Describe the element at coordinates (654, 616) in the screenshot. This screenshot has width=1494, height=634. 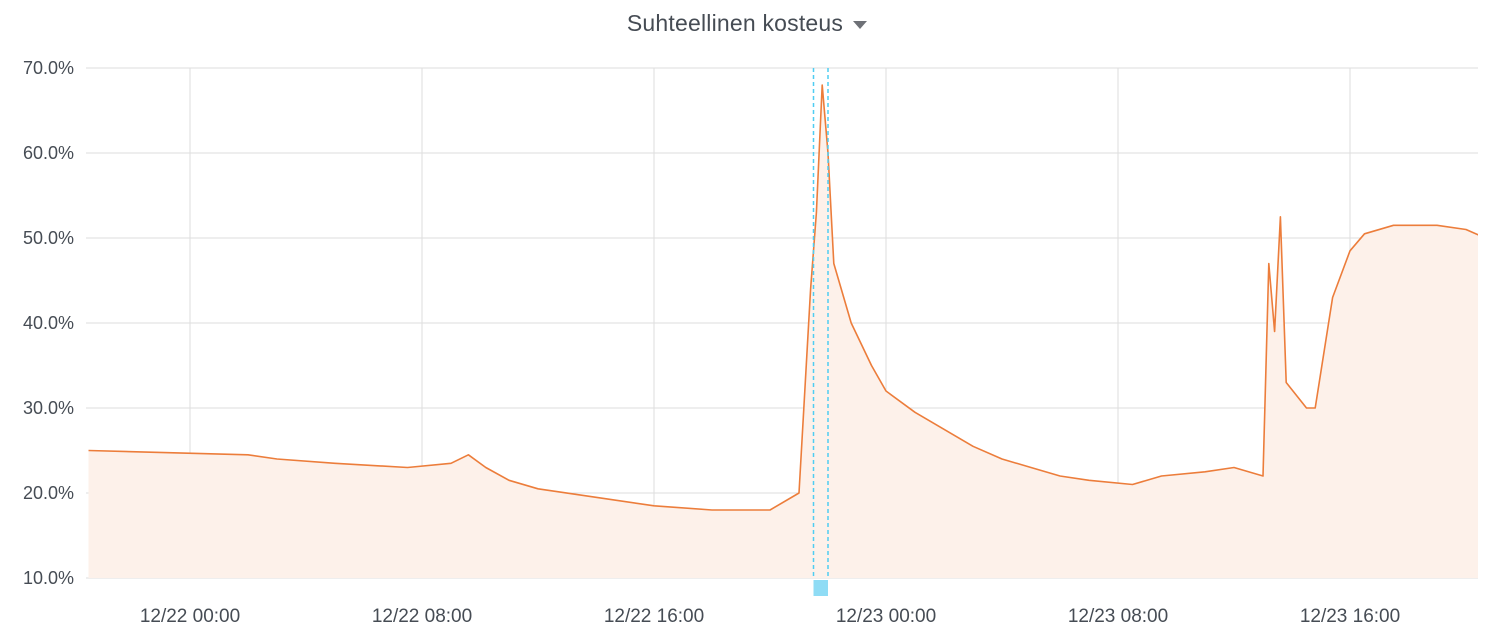
I see `x-tick-label: 12/22 16:00` at that location.